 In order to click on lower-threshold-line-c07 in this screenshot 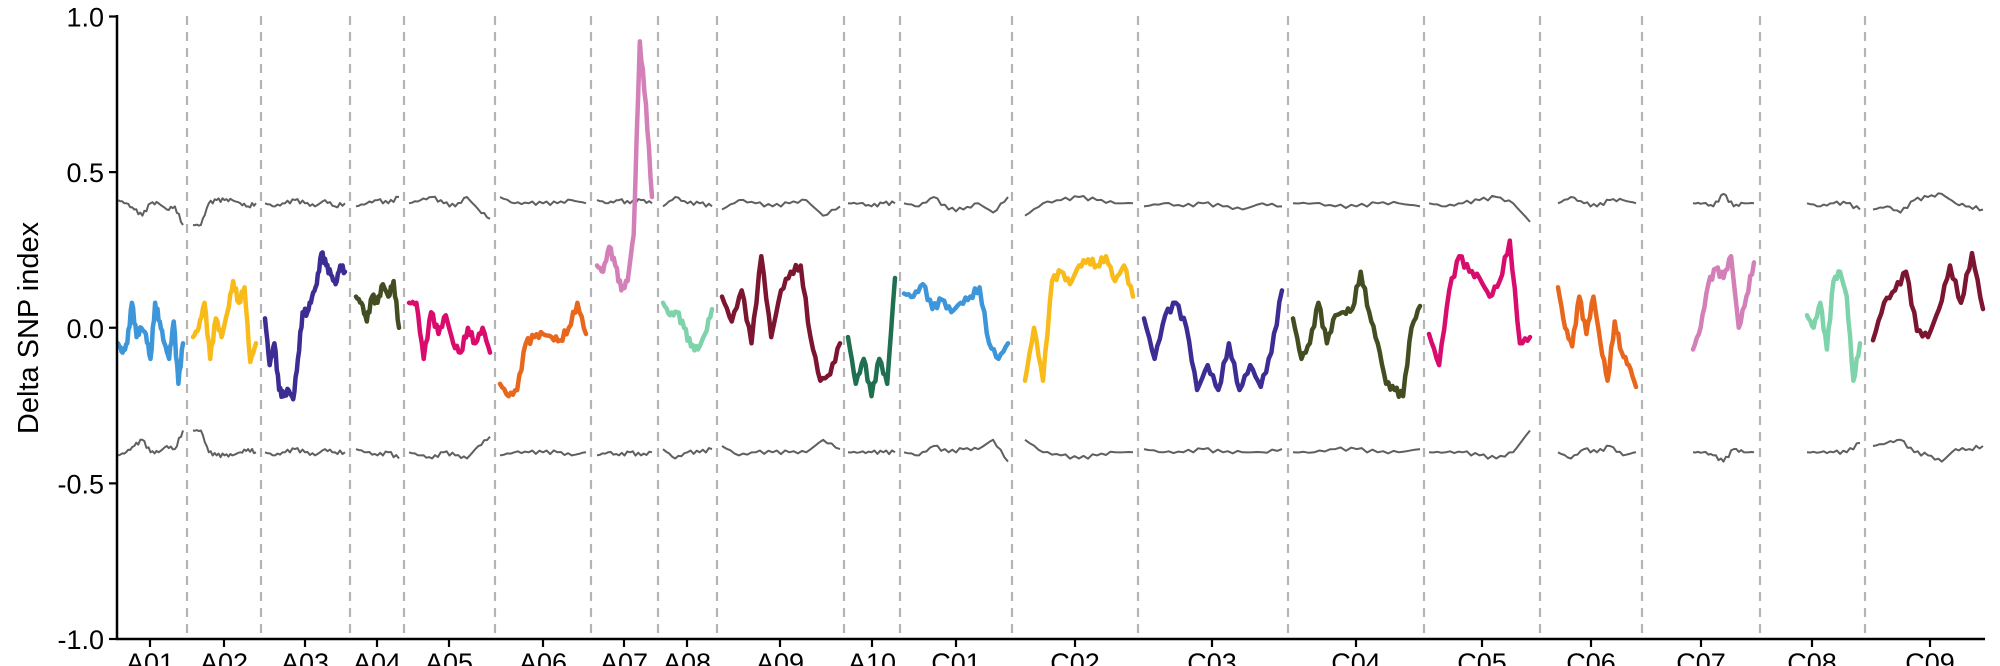, I will do `click(1723, 455)`.